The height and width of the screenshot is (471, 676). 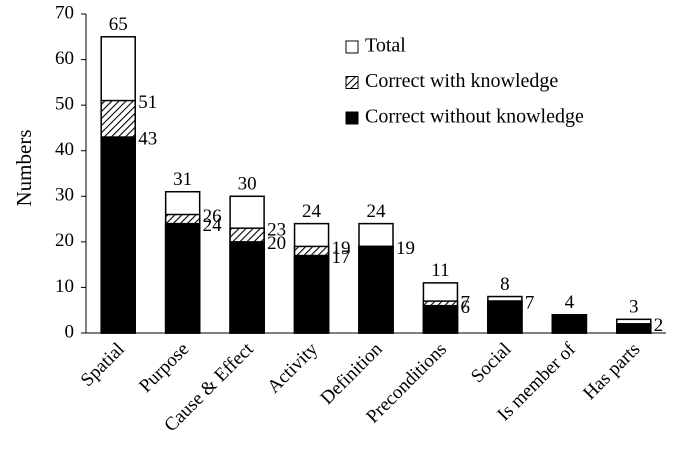 I want to click on data-label: 17, so click(x=341, y=257).